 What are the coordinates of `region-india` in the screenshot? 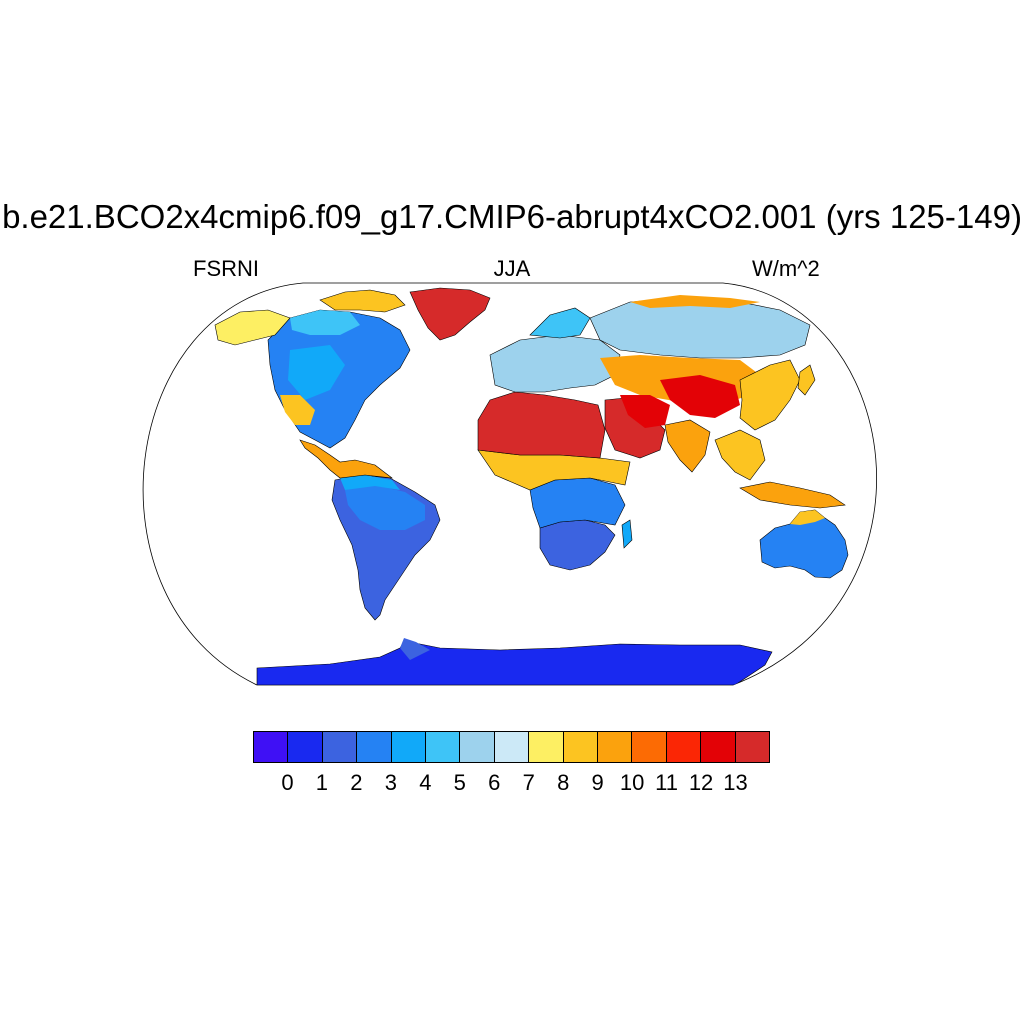 It's located at (687, 446).